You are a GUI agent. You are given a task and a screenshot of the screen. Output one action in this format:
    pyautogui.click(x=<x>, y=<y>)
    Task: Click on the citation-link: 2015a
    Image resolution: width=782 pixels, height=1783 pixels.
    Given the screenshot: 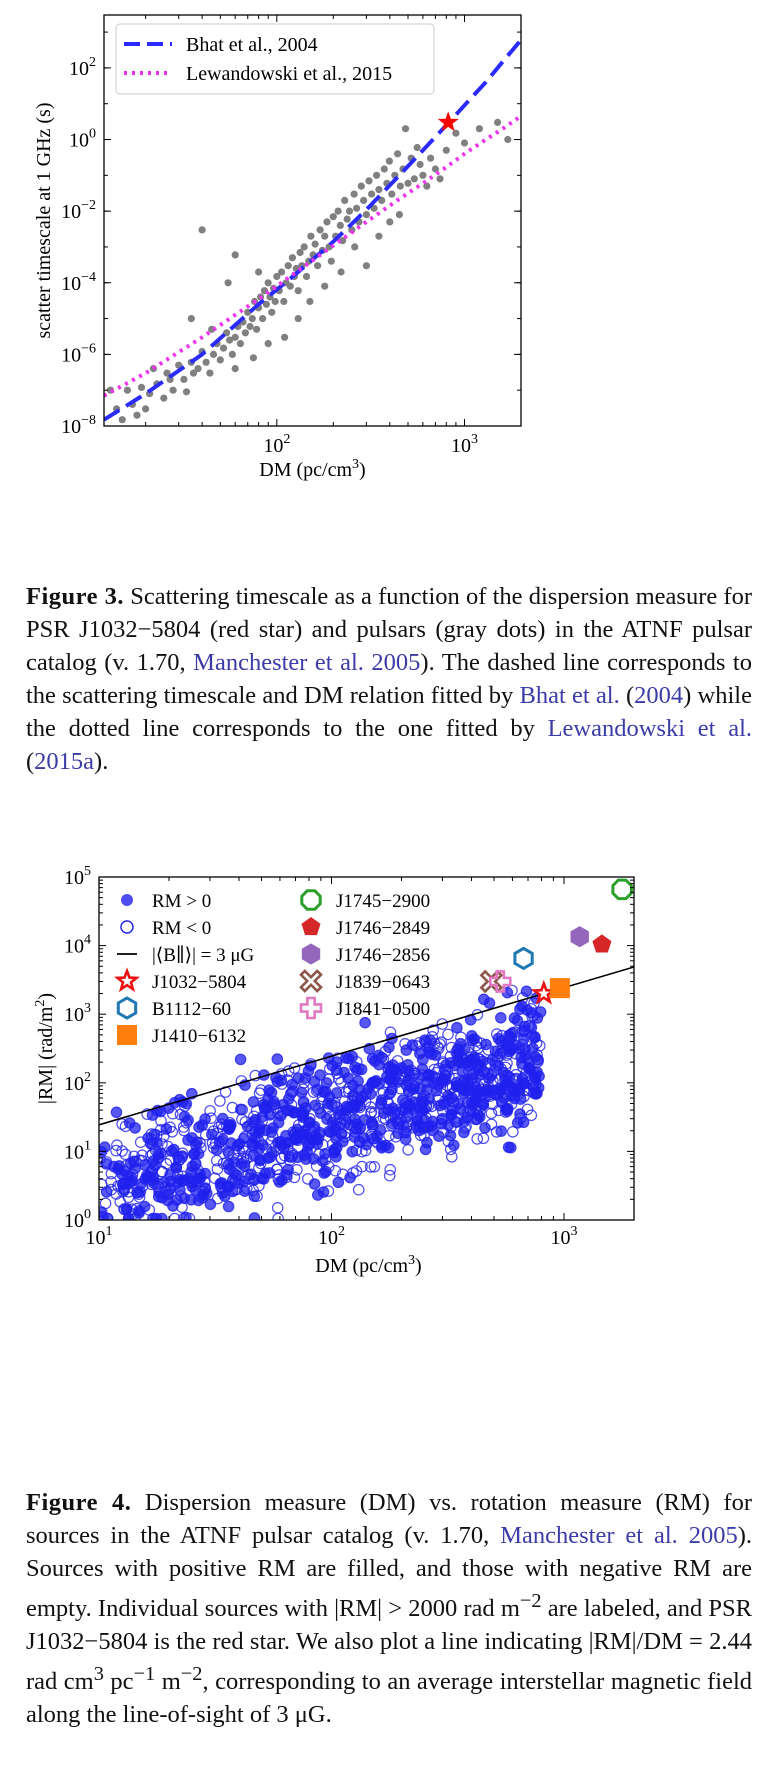 What is the action you would take?
    pyautogui.click(x=64, y=761)
    